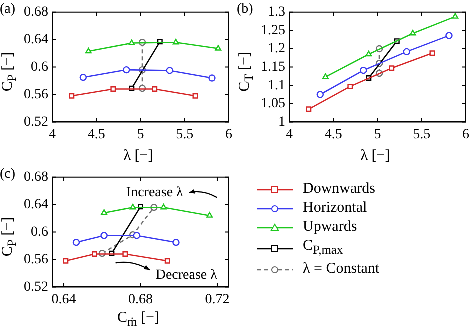 This screenshot has width=474, height=330. Describe the element at coordinates (273, 30) in the screenshot. I see `y-tick-label: 1.25` at that location.